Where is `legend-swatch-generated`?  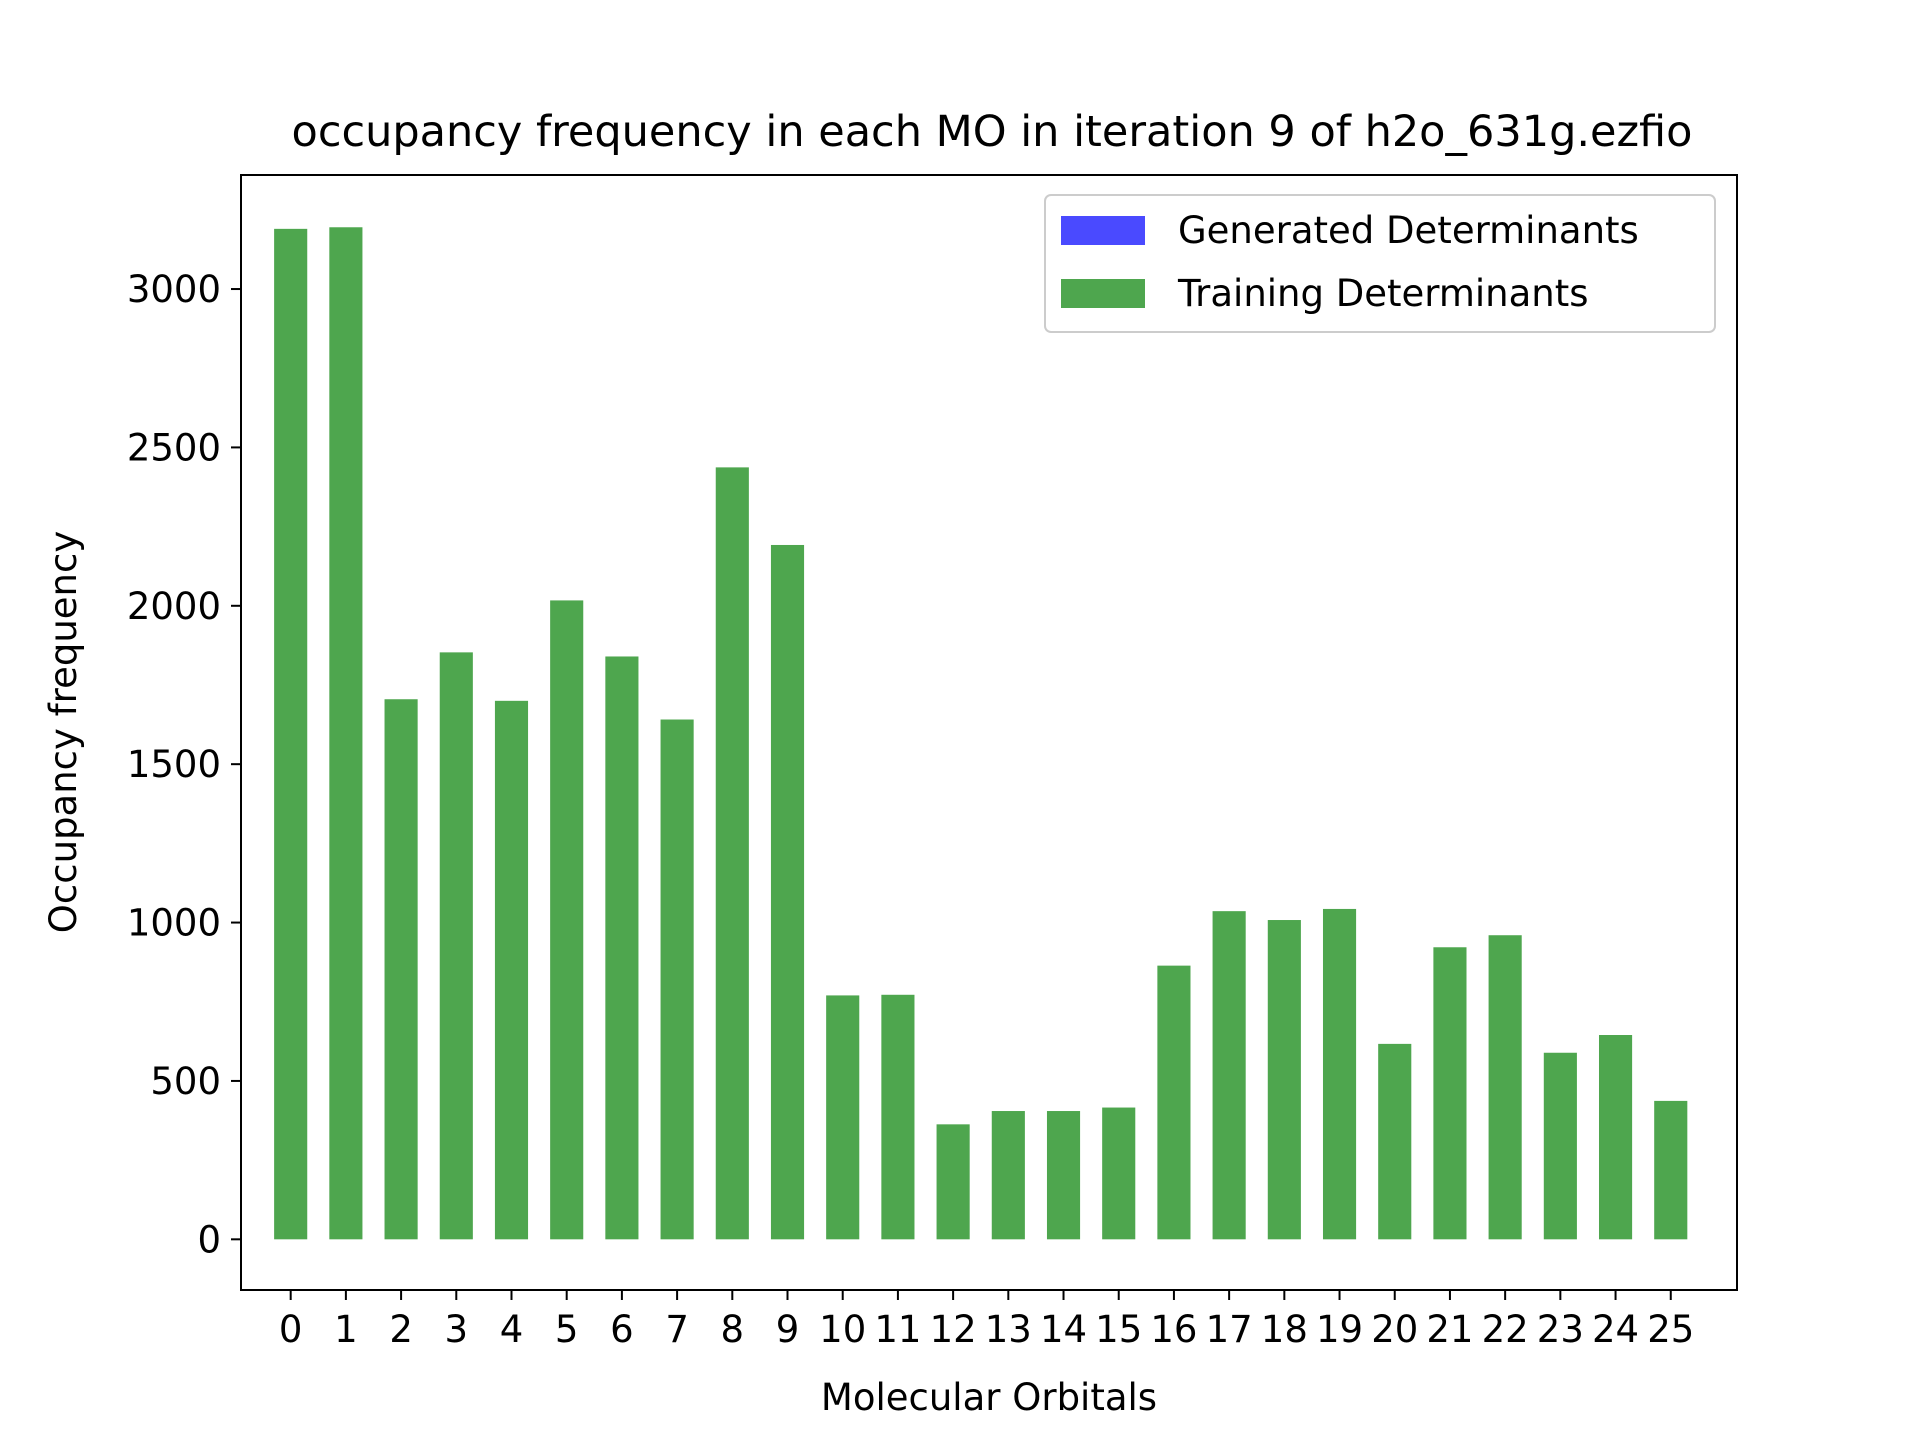 legend-swatch-generated is located at coordinates (1103, 230).